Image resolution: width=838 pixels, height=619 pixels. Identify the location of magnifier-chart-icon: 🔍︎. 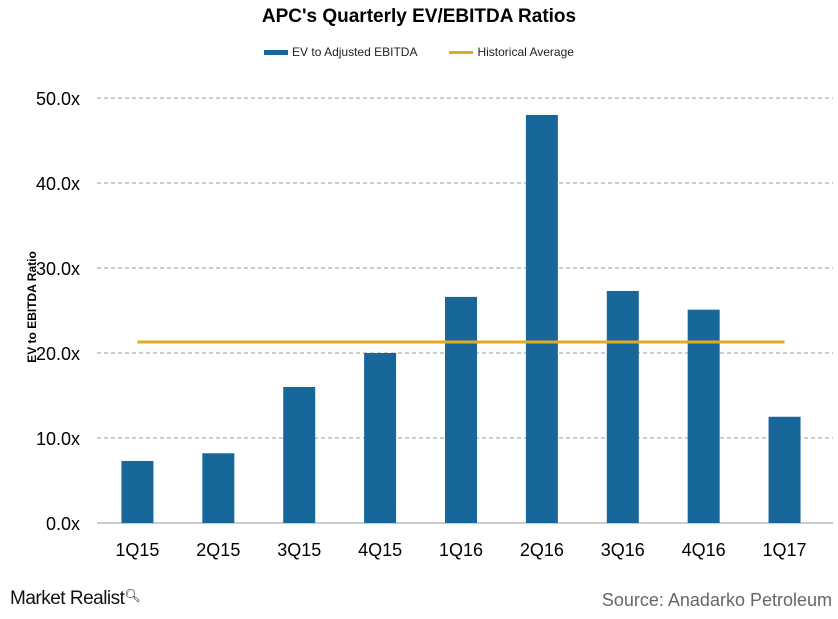
(132, 595).